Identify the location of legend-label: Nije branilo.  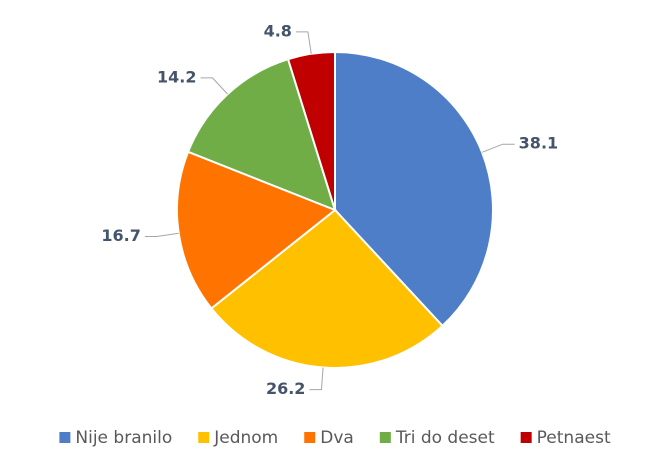
(123, 438).